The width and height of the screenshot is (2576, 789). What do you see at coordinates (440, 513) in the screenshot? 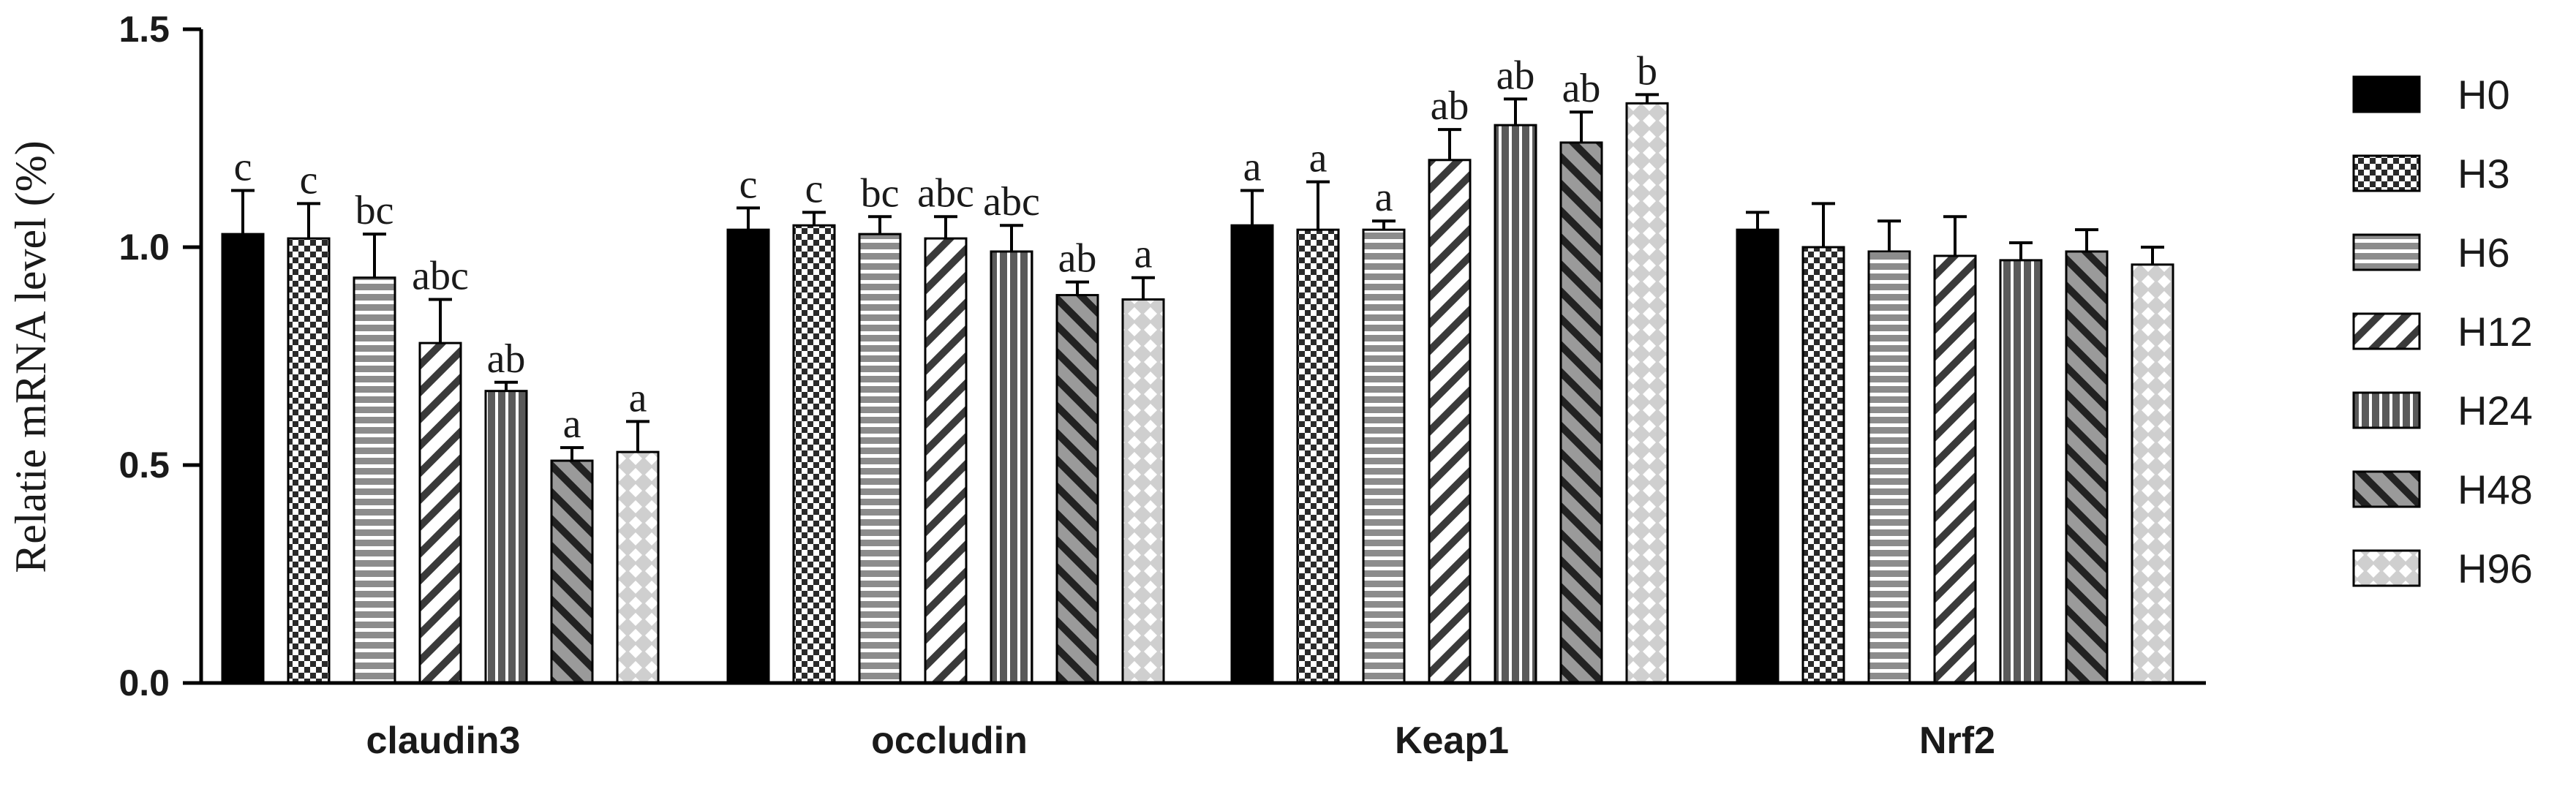
I see `bar-H12-claudin3` at bounding box center [440, 513].